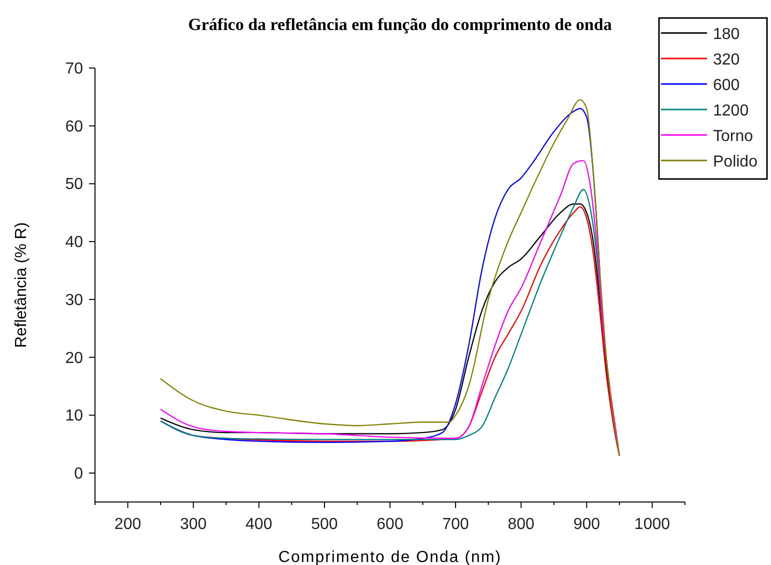  Describe the element at coordinates (586, 524) in the screenshot. I see `x-tick-label: 900` at that location.